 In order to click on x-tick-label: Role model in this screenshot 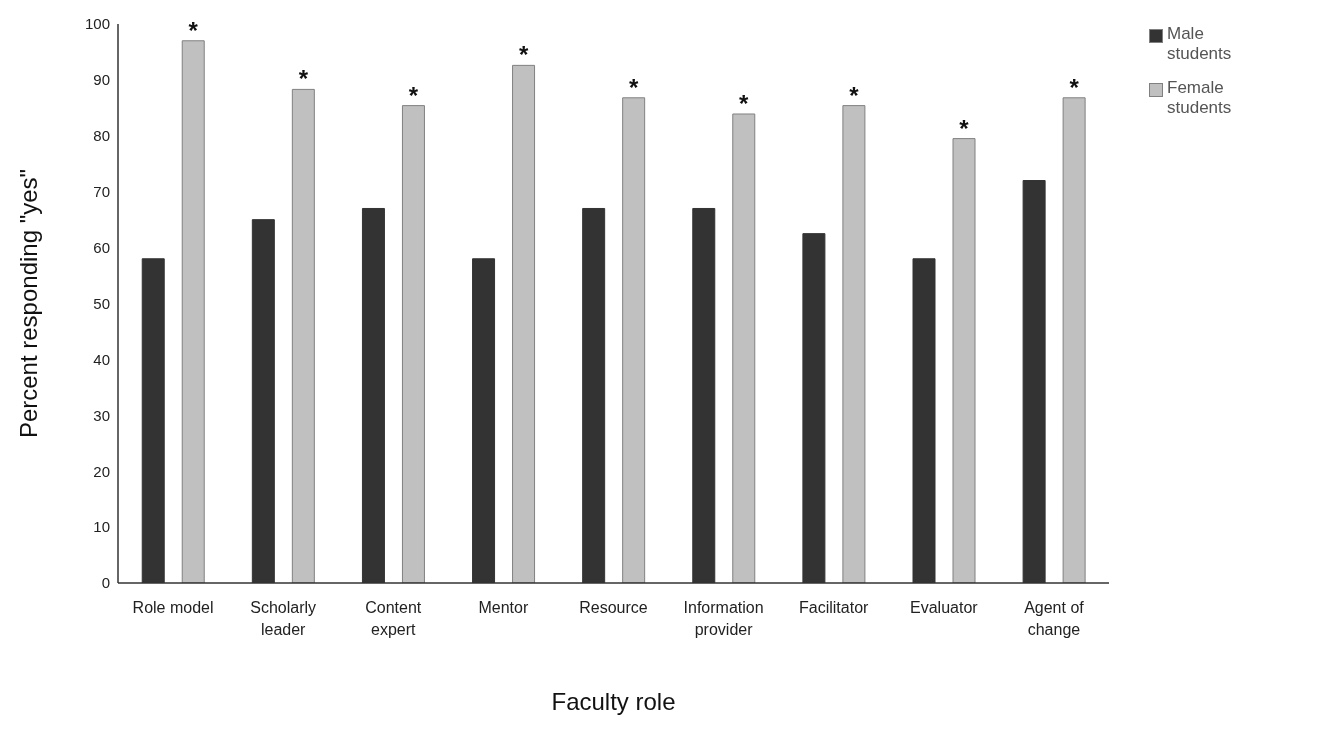, I will do `click(173, 608)`.